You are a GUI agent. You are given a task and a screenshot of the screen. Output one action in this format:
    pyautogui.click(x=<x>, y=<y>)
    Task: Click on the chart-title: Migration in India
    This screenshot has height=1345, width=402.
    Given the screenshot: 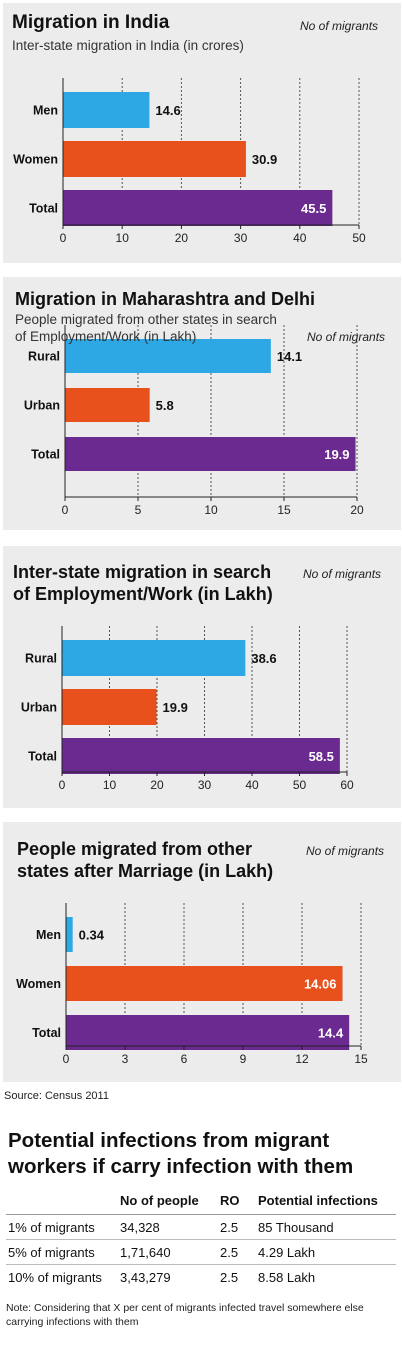 What is the action you would take?
    pyautogui.click(x=91, y=22)
    